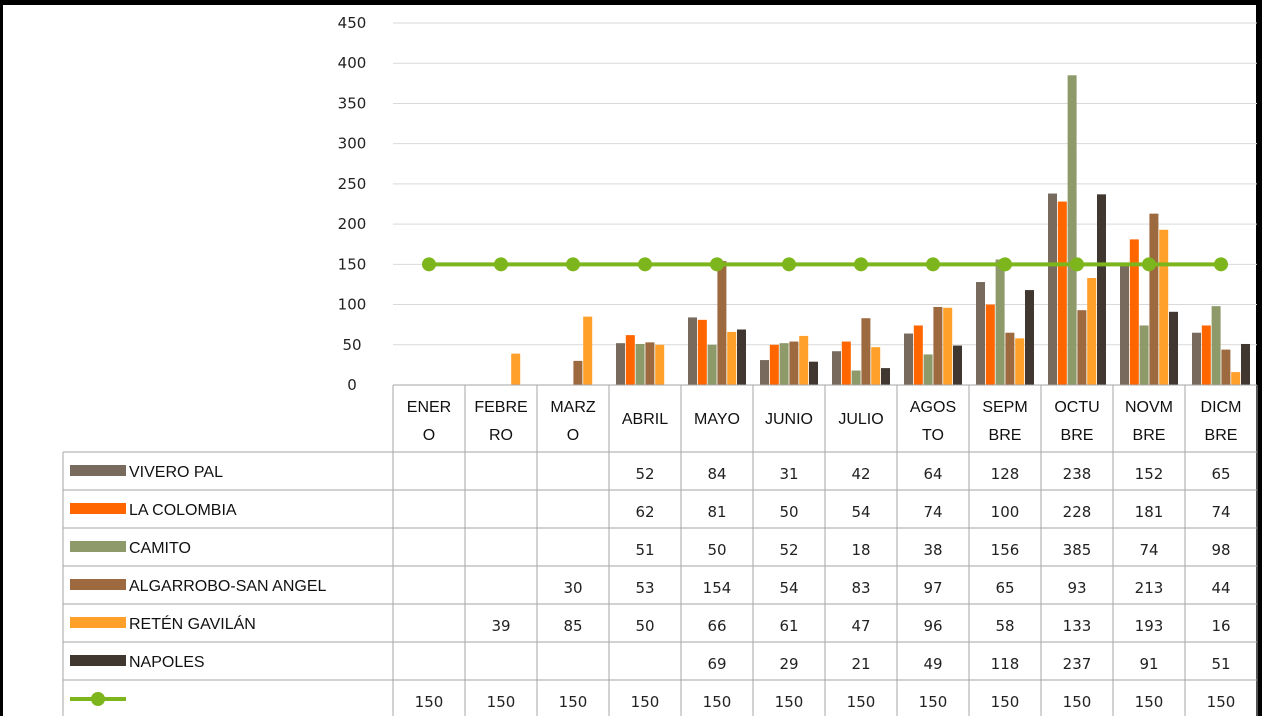 The image size is (1262, 716). I want to click on data-cell: 96, so click(932, 626).